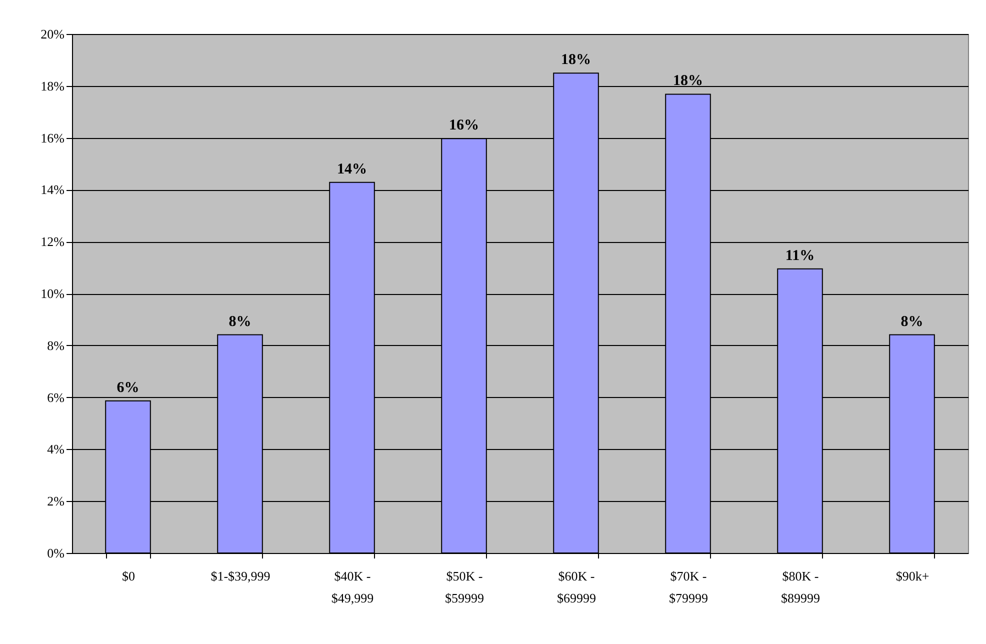 This screenshot has height=644, width=986. Describe the element at coordinates (913, 576) in the screenshot. I see `x-tick-label: $90k+` at that location.